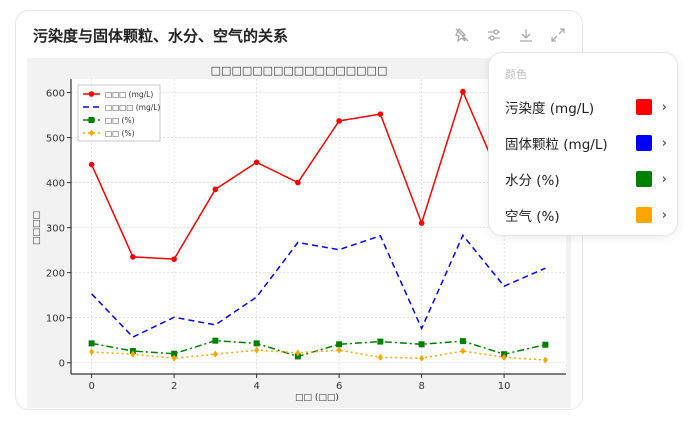 The width and height of the screenshot is (694, 425). What do you see at coordinates (494, 35) in the screenshot?
I see `sliders-icon` at bounding box center [494, 35].